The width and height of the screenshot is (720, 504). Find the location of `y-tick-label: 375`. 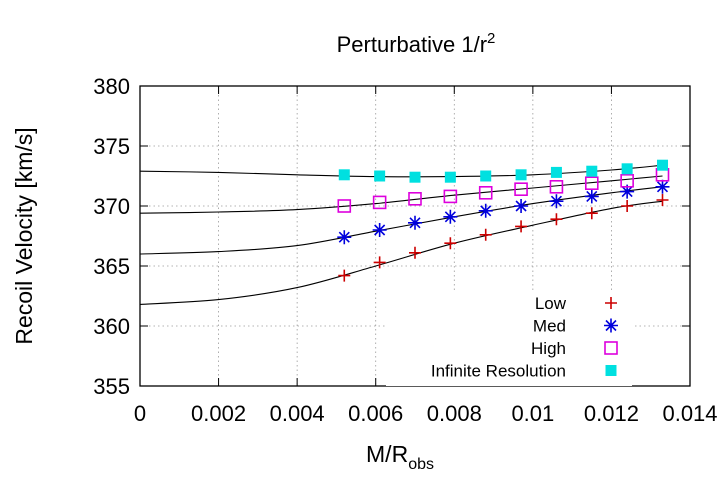

y-tick-label: 375 is located at coordinates (111, 146).